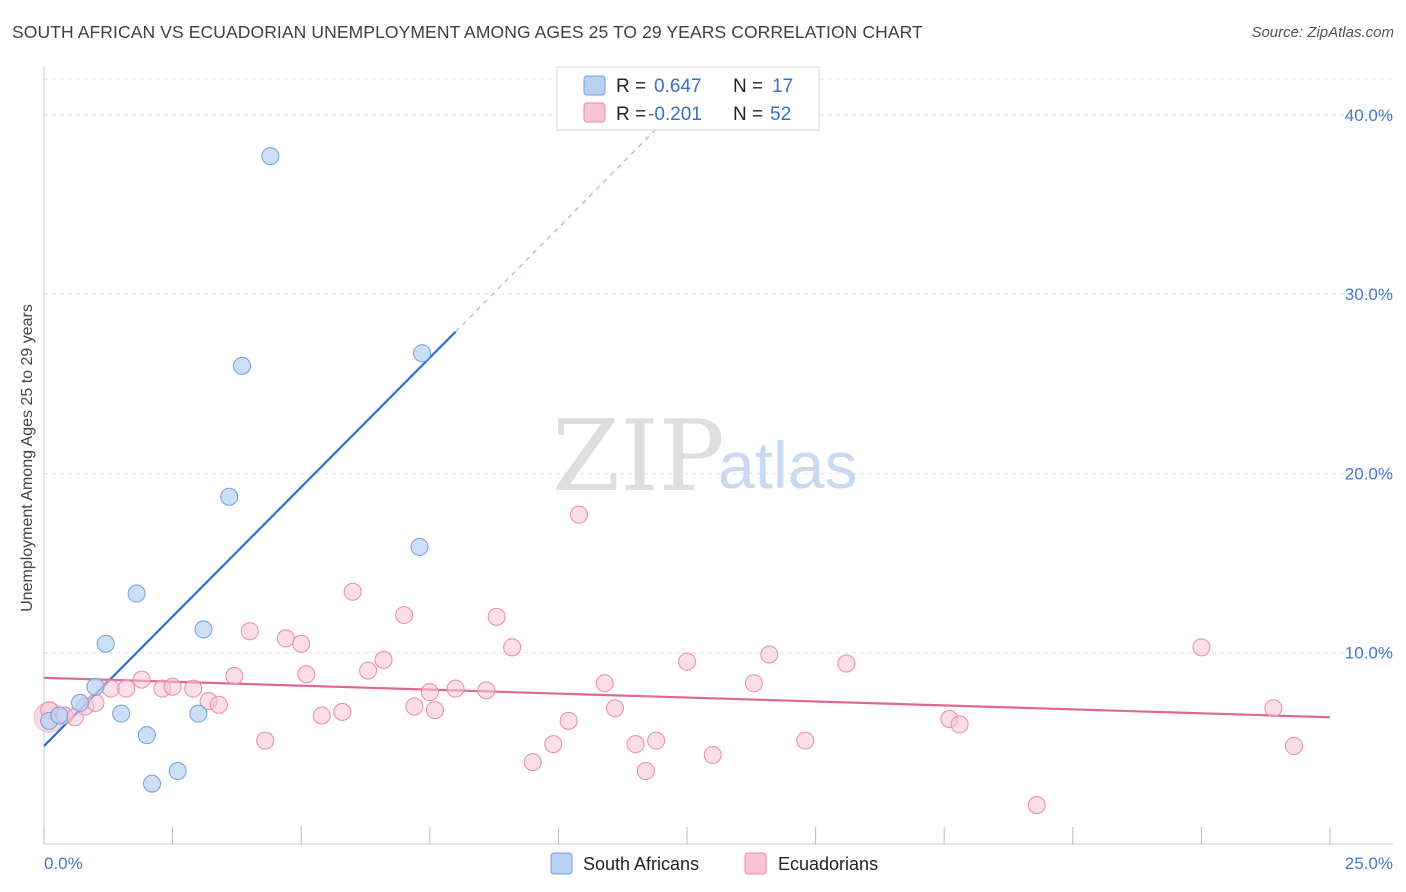 This screenshot has width=1406, height=892. Describe the element at coordinates (594, 112) in the screenshot. I see `legend-swatch-pink` at that location.